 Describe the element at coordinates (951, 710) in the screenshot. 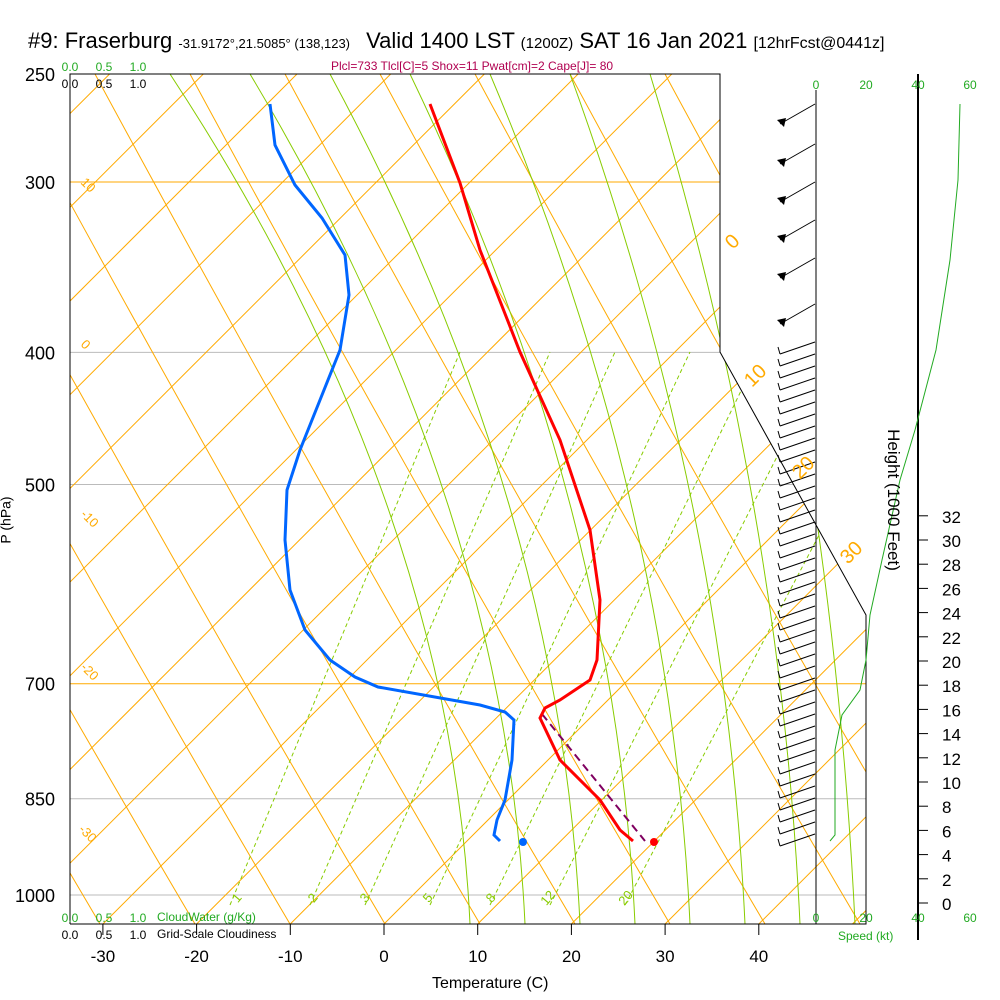

I see `height-tick-label: 16` at that location.